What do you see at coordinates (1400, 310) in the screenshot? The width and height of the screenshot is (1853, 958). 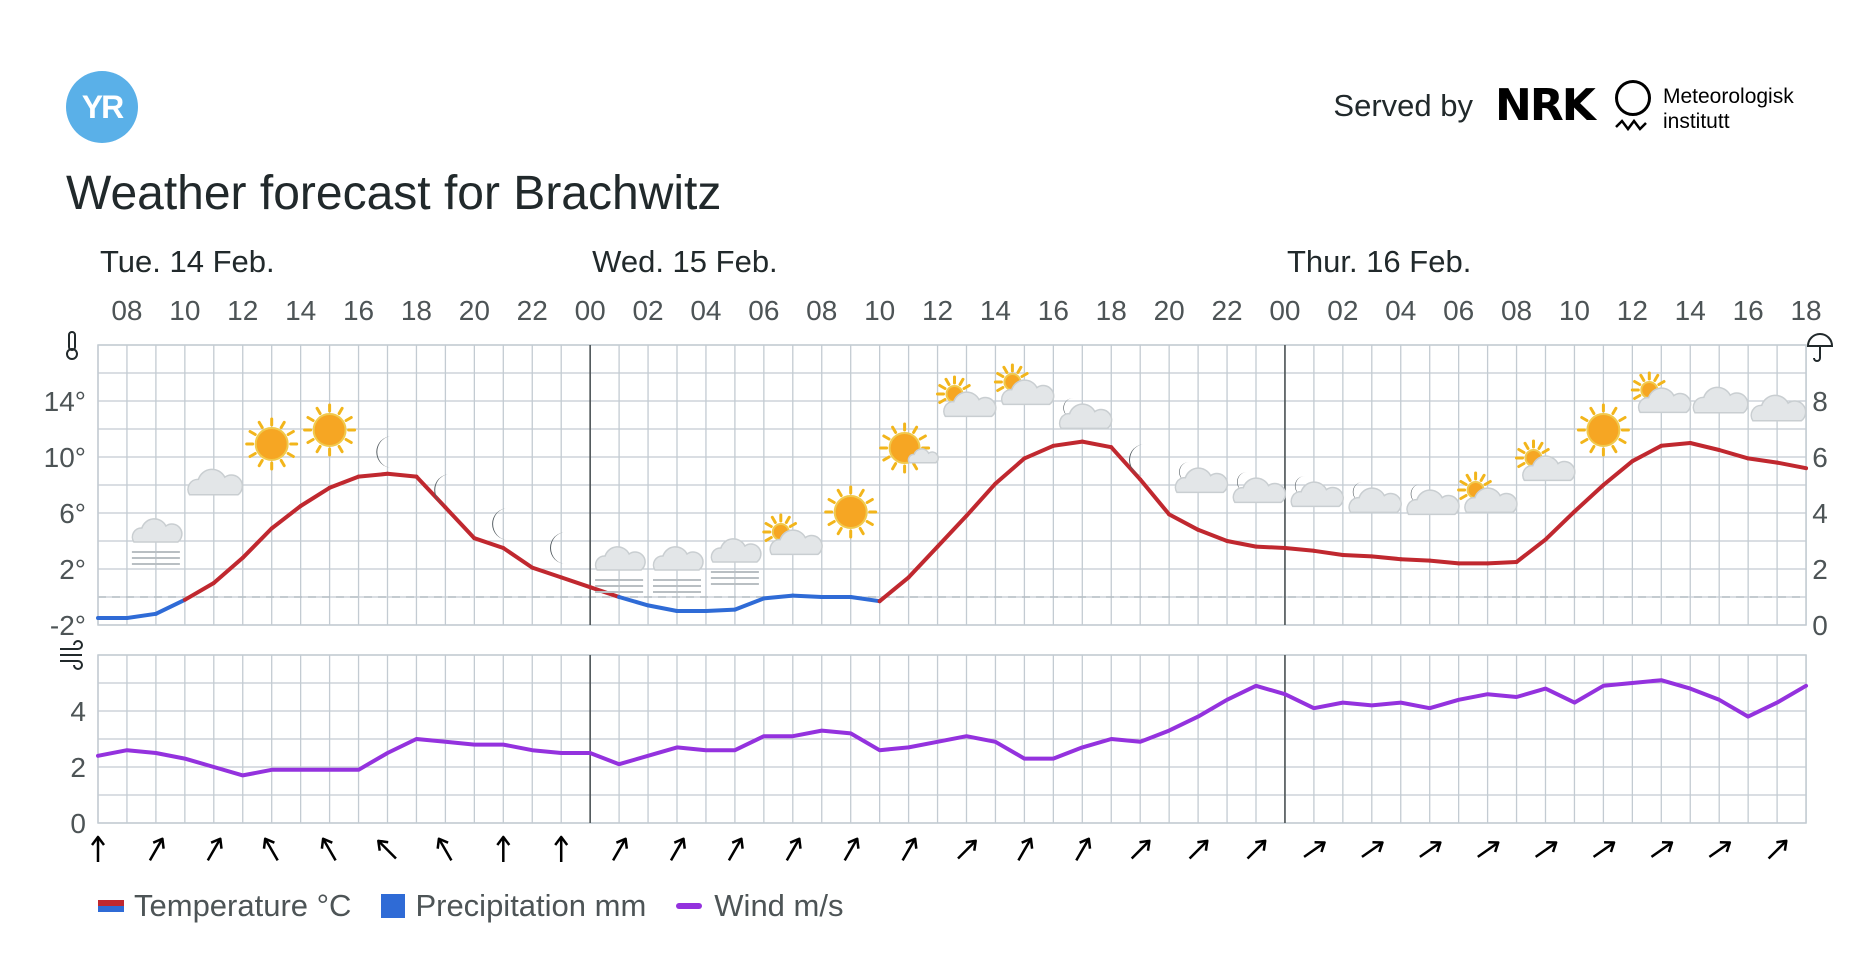 I see `x-tick-label: 04` at bounding box center [1400, 310].